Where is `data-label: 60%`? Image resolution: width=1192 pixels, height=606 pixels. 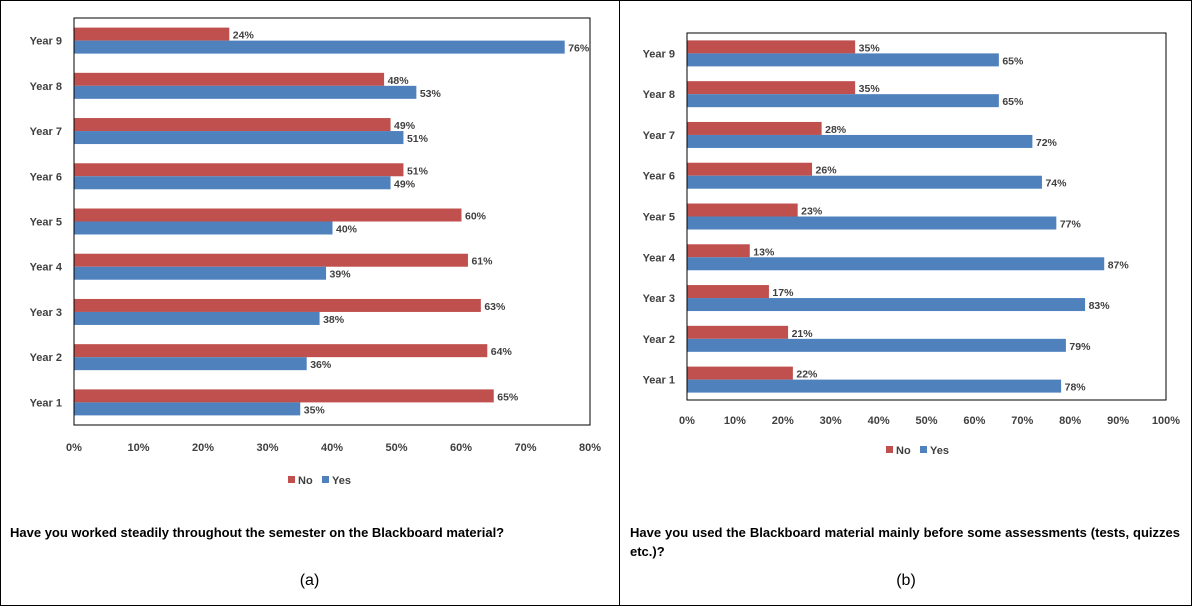
data-label: 60% is located at coordinates (476, 217).